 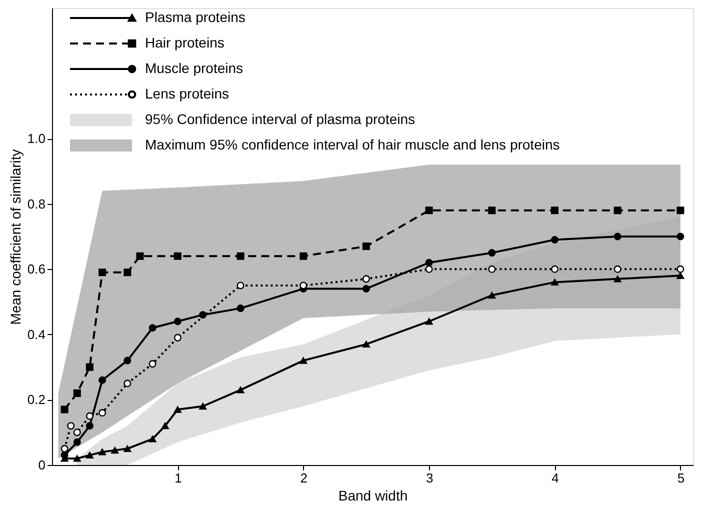 I want to click on y-axis-title: Mean coefficient of similarity, so click(x=15, y=237).